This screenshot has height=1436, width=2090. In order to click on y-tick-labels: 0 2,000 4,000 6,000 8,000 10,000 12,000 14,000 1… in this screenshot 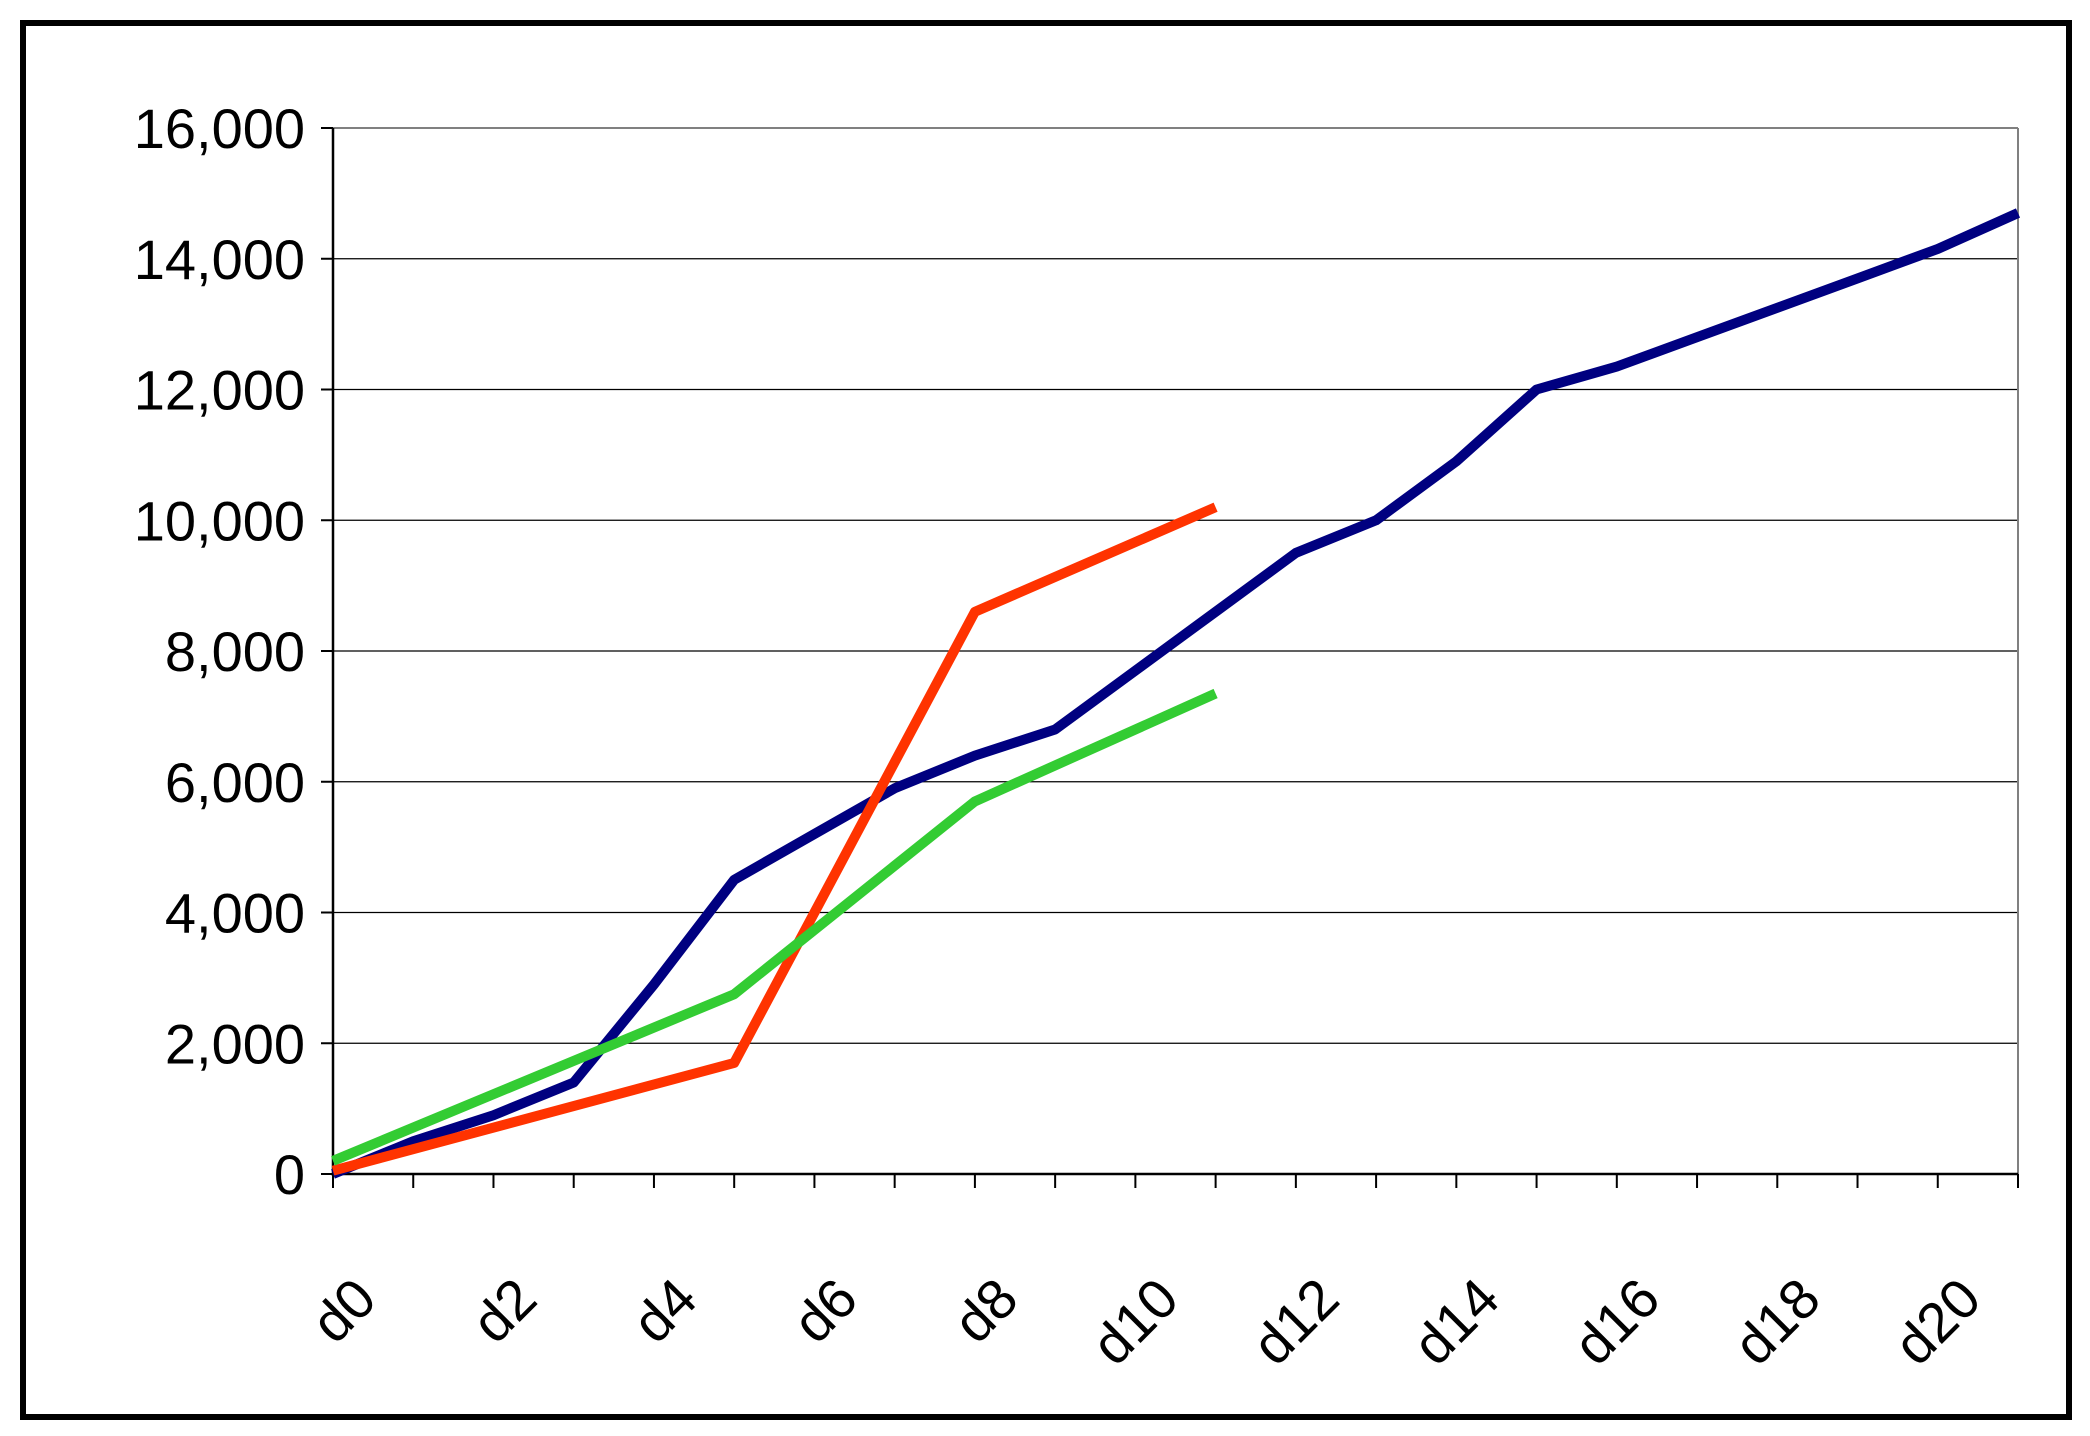, I will do `click(219, 651)`.